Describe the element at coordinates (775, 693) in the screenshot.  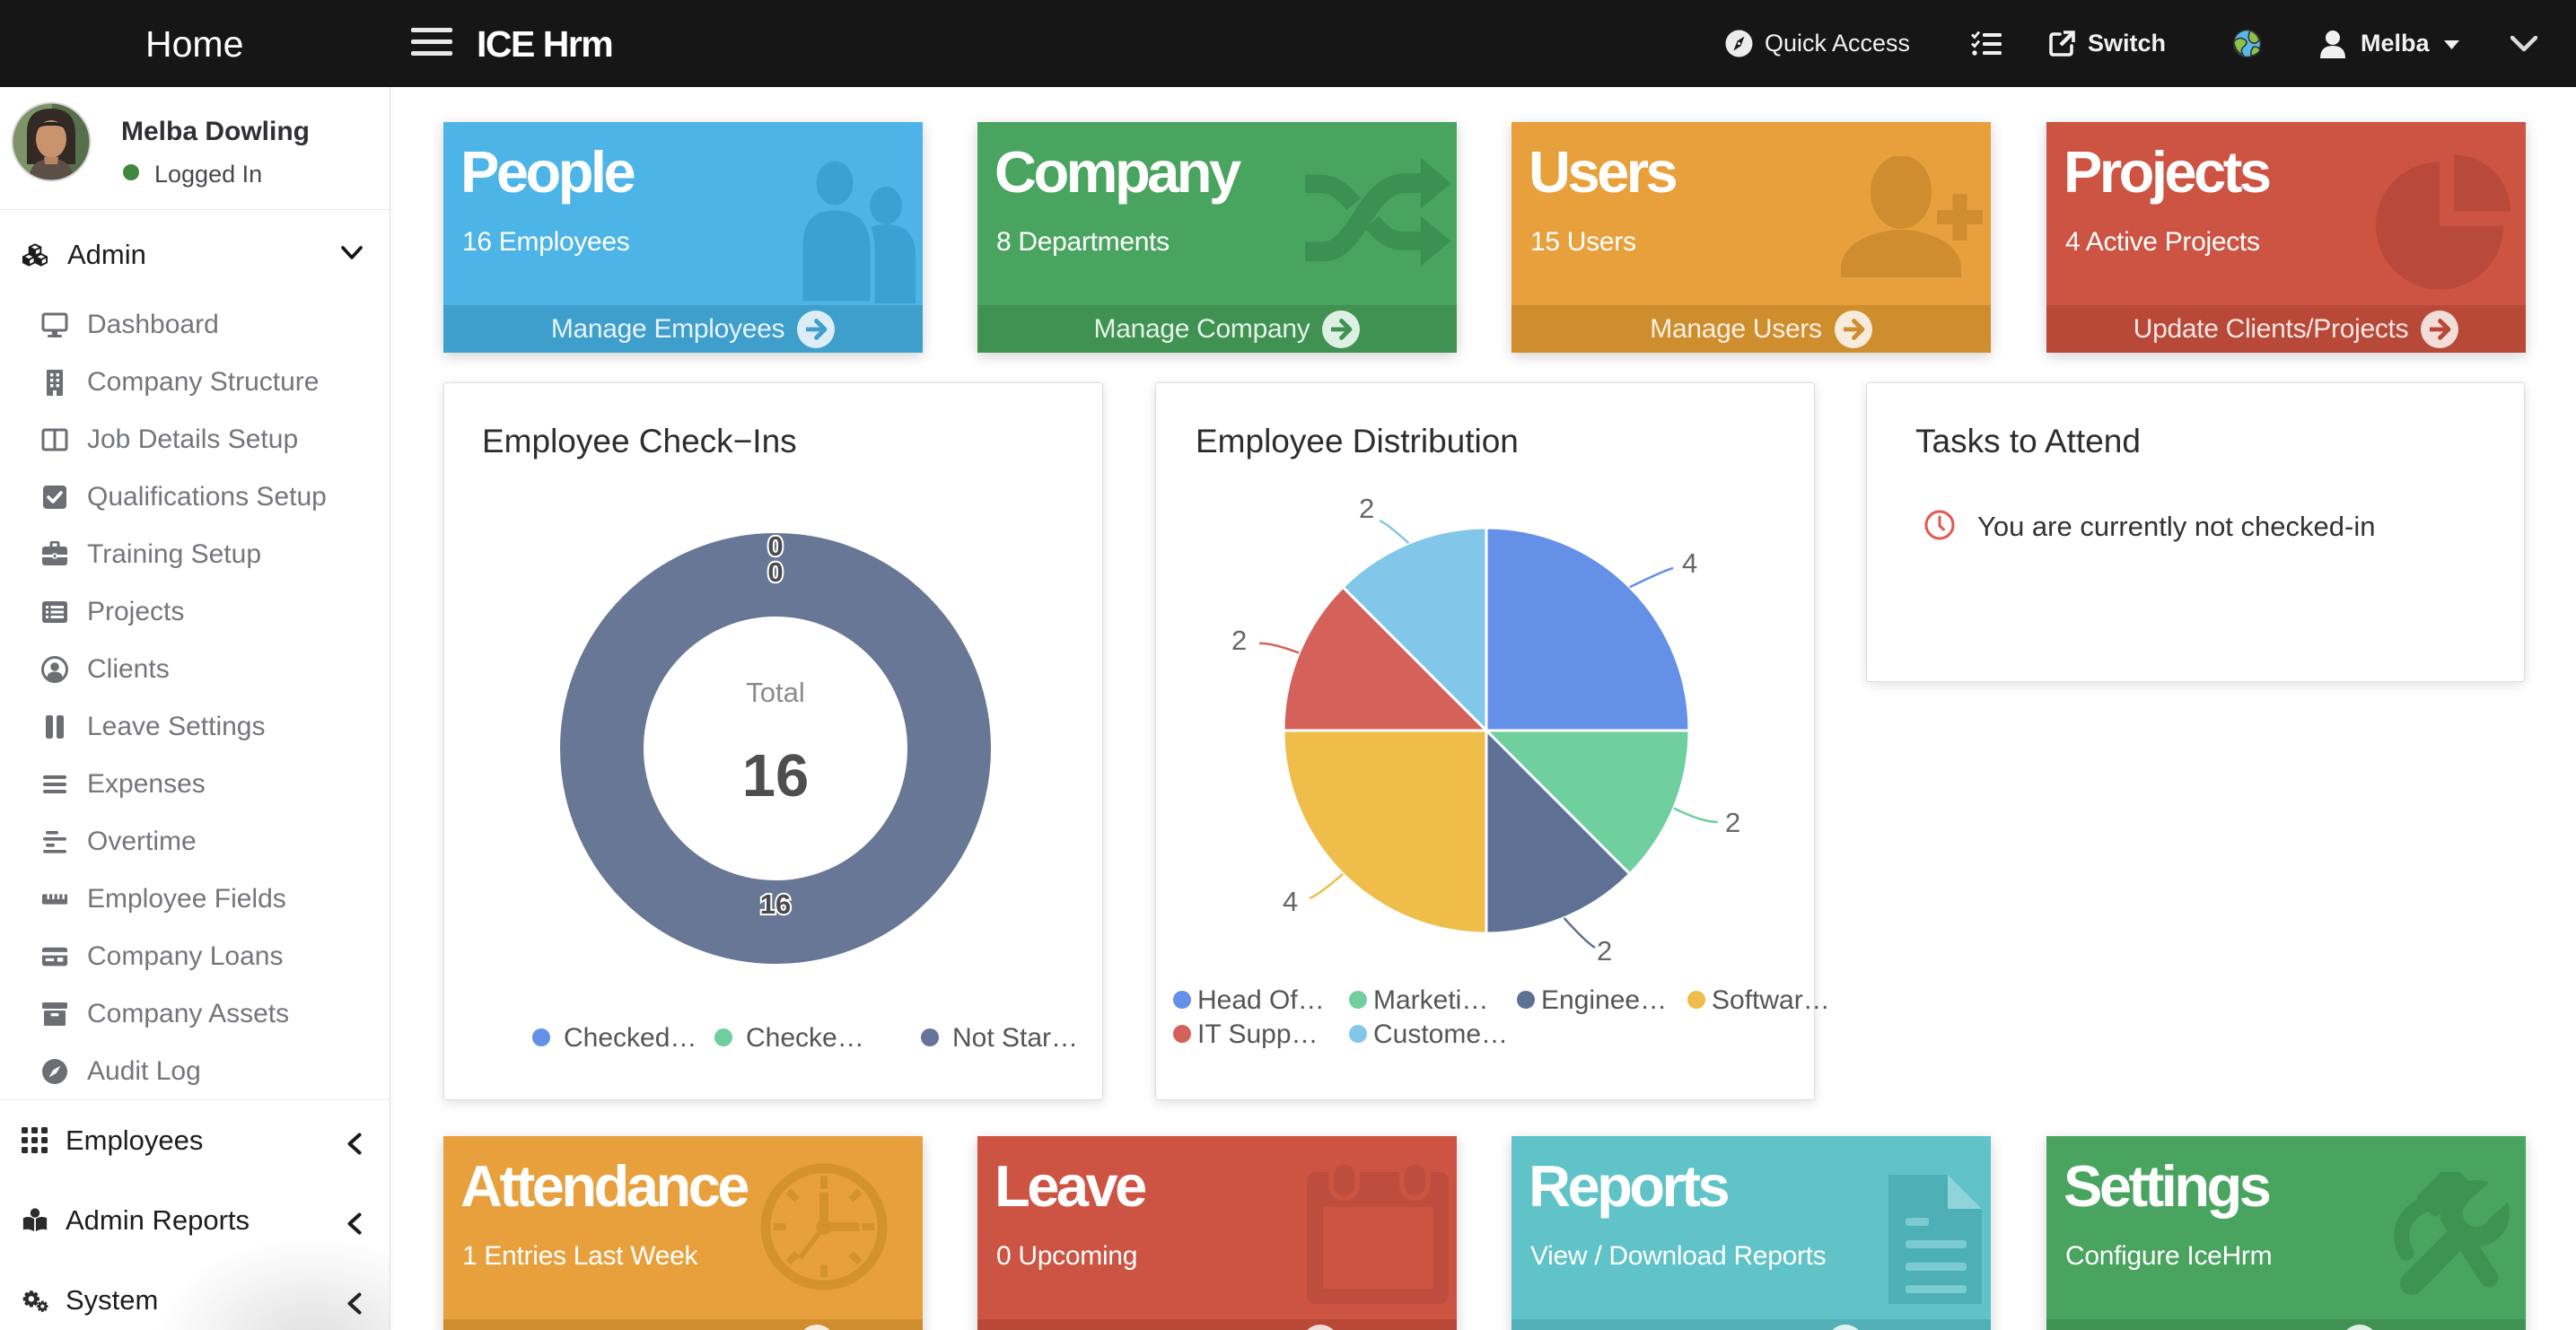
I see `svg-text: Total` at that location.